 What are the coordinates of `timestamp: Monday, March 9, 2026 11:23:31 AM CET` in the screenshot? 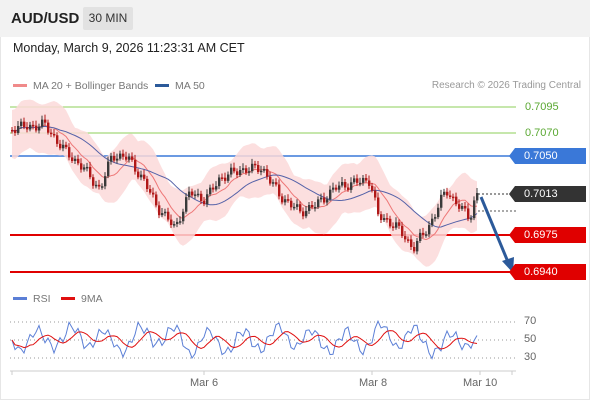 It's located at (129, 48).